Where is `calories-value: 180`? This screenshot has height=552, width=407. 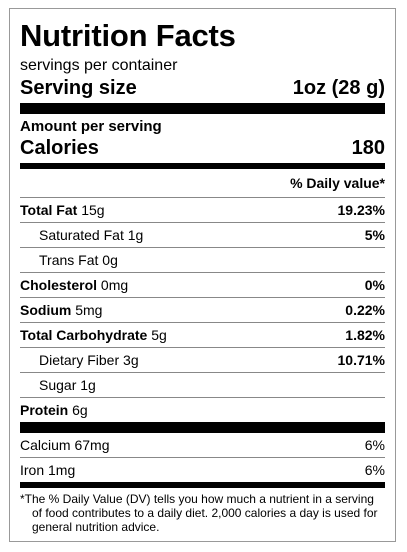 calories-value: 180 is located at coordinates (368, 148).